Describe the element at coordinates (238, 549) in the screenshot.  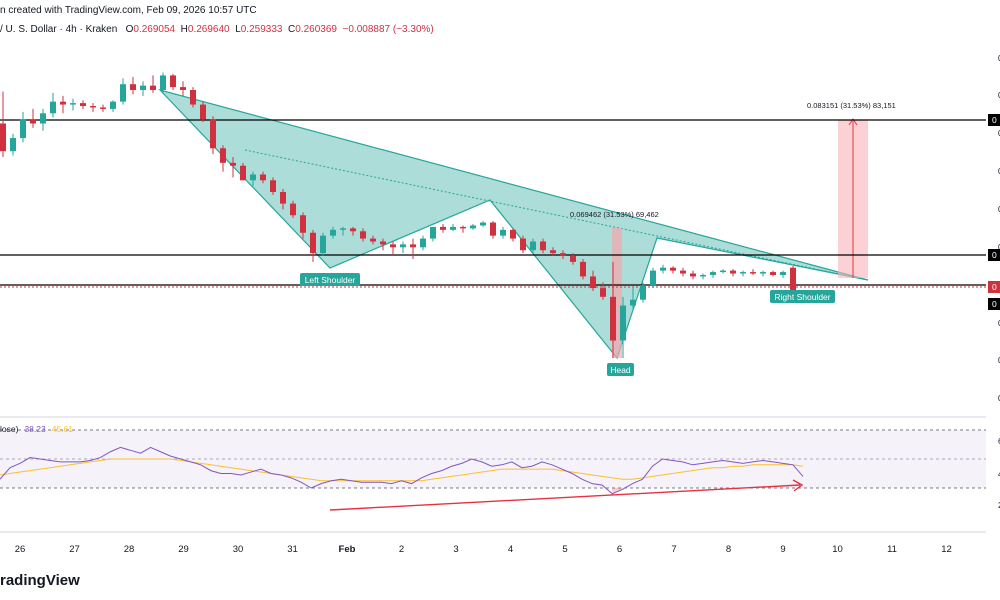
I see `time-axis-label: 30` at that location.